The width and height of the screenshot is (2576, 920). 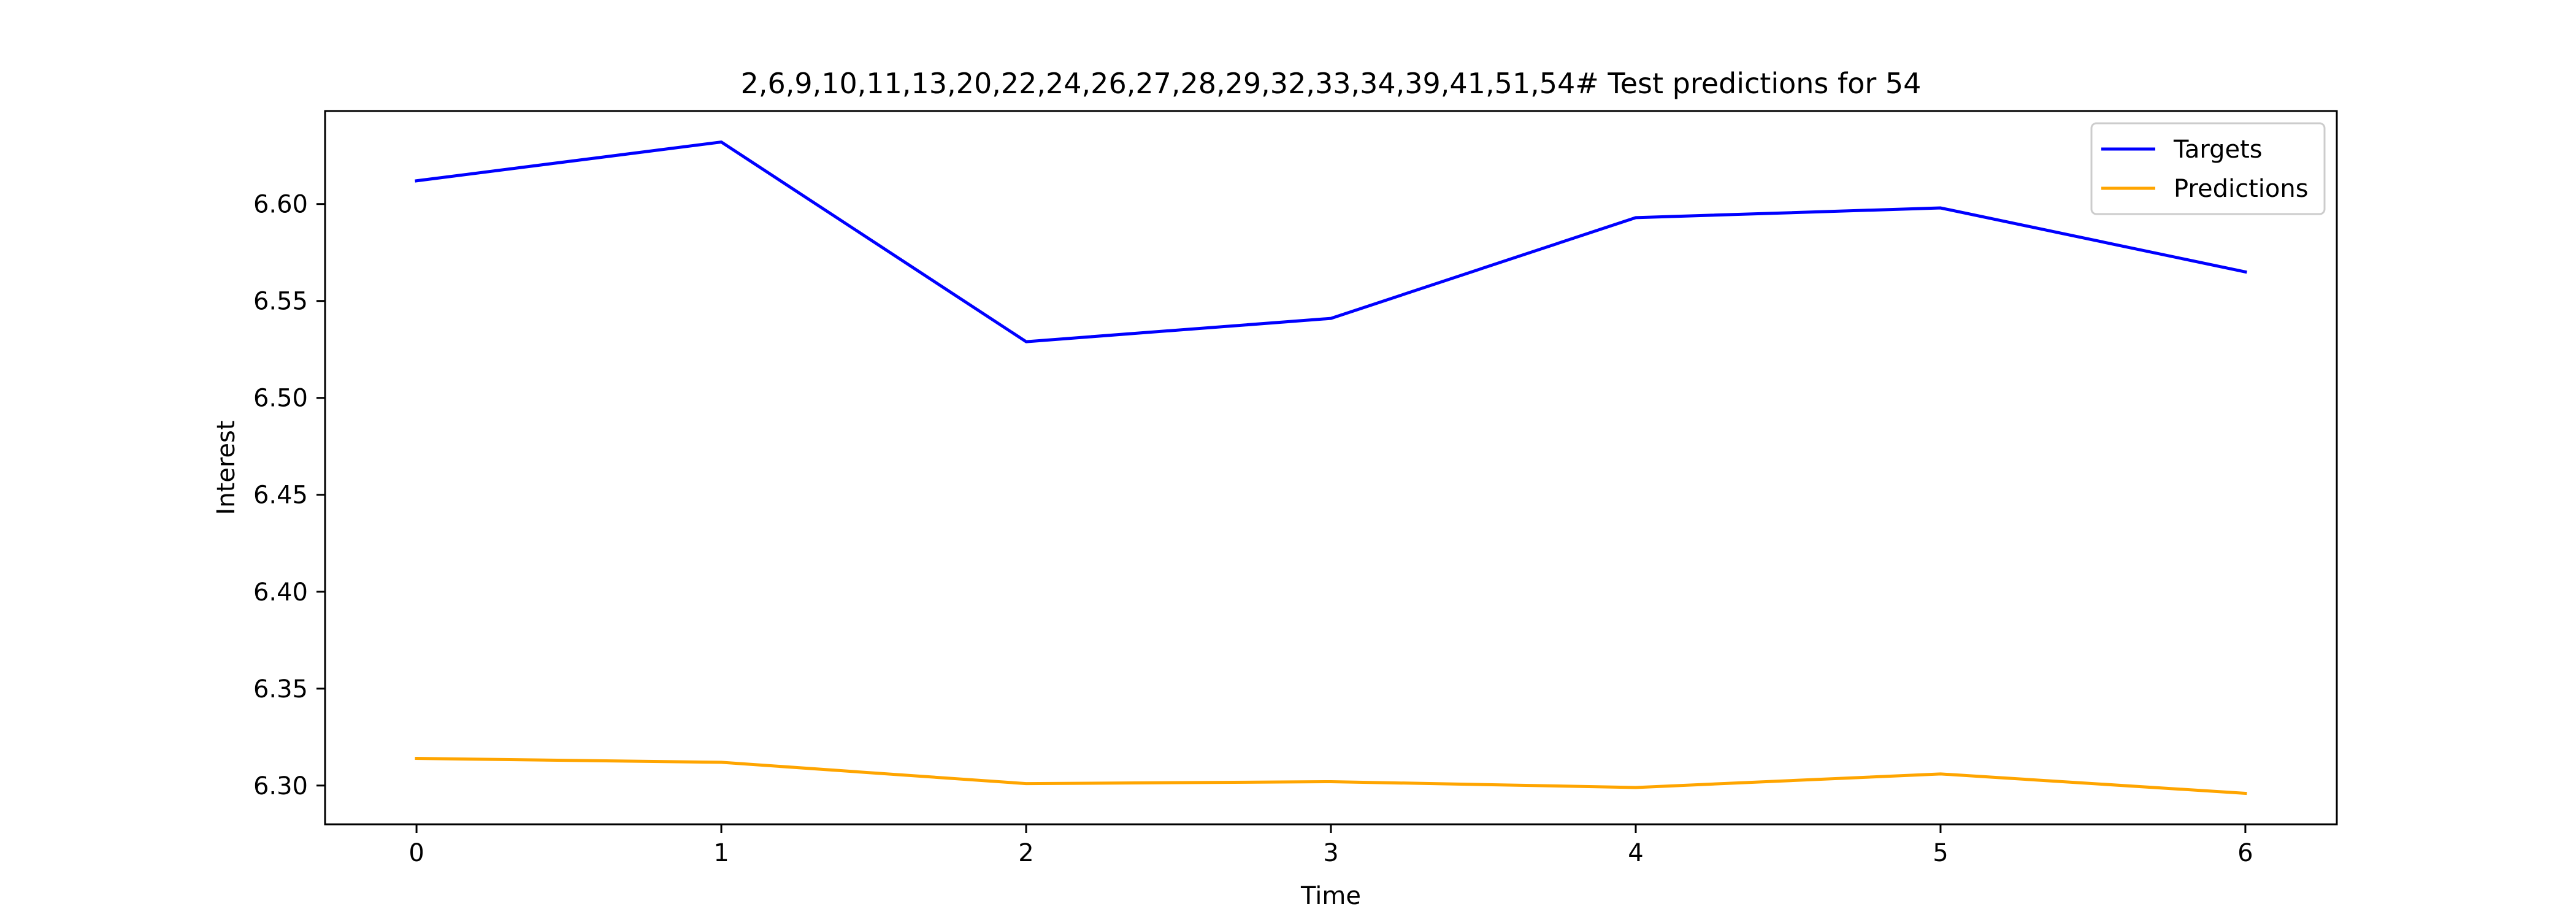 What do you see at coordinates (721, 853) in the screenshot?
I see `x-tick-label: 1` at bounding box center [721, 853].